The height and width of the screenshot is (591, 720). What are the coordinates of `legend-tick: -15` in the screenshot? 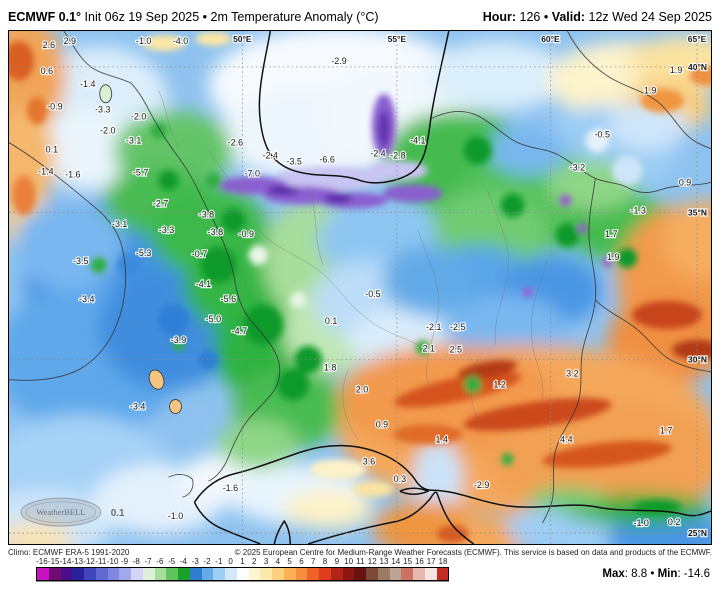 It's located at (53, 561).